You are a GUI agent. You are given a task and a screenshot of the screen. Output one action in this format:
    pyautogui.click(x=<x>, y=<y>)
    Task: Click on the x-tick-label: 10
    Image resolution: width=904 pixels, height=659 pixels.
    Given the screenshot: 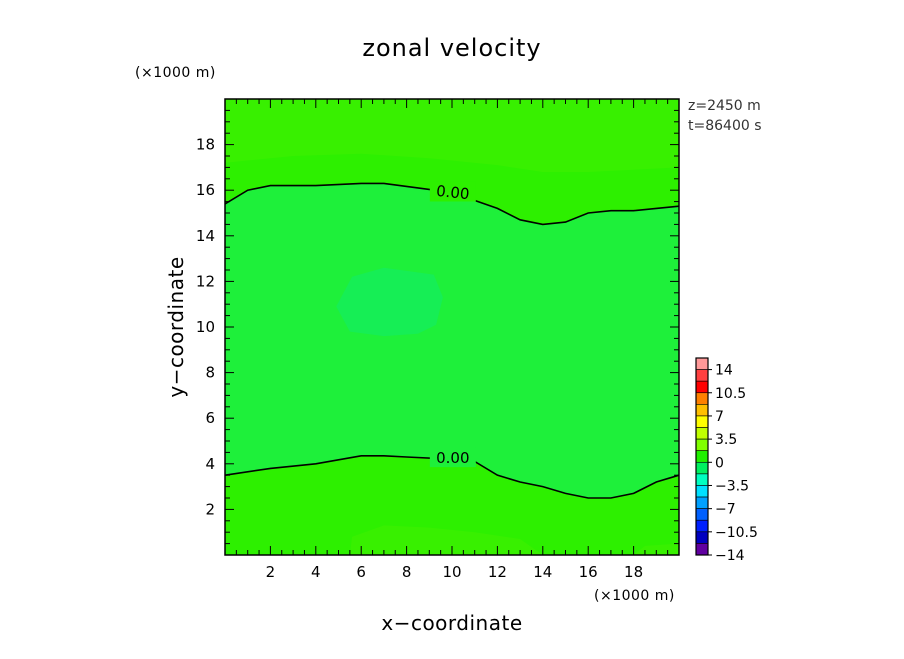 What is the action you would take?
    pyautogui.click(x=451, y=572)
    